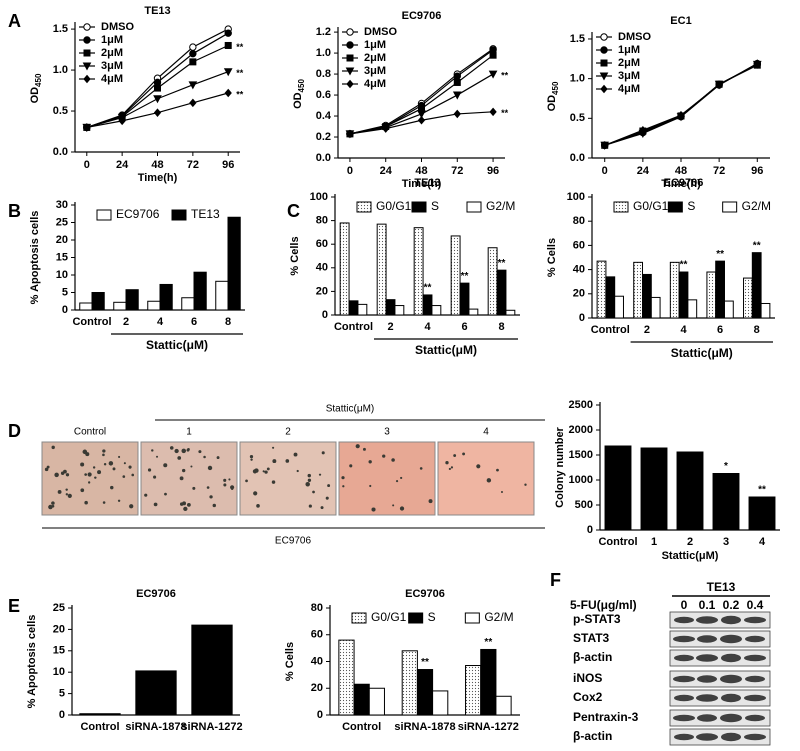  Describe the element at coordinates (324, 116) in the screenshot. I see `y-tick-label: 0.4` at that location.